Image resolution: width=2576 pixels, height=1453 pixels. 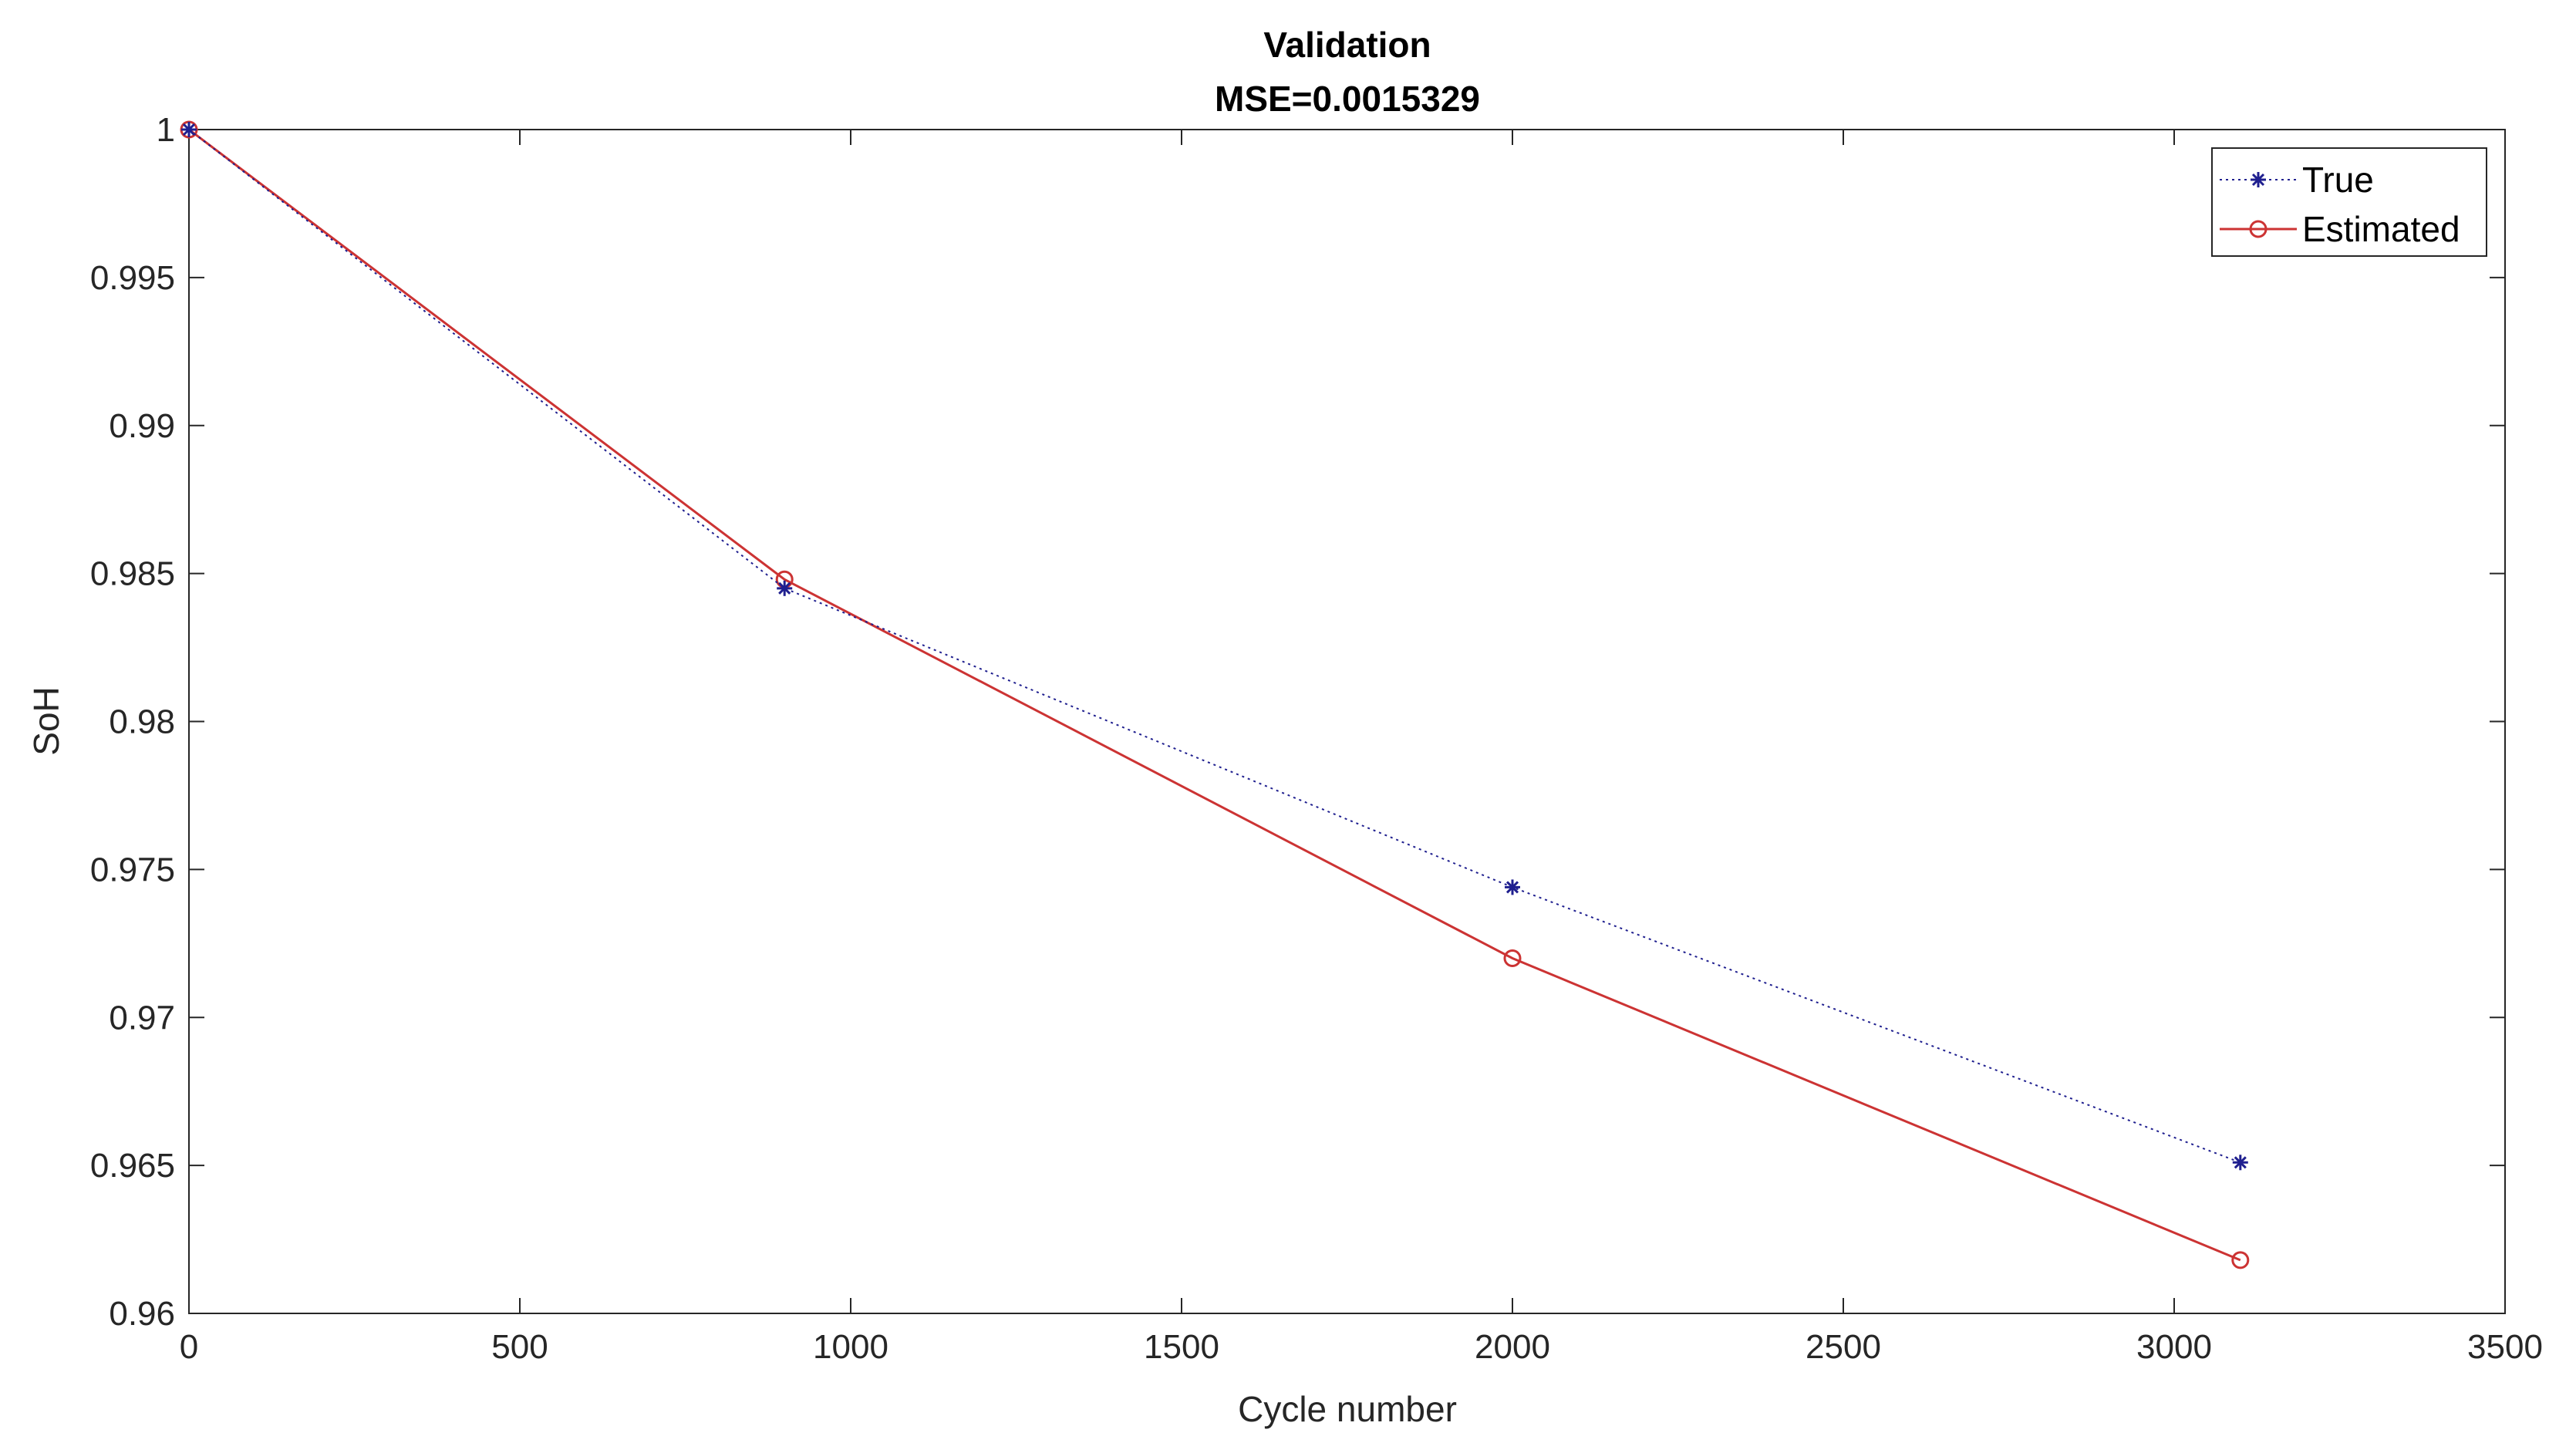 I want to click on x-tick-label: 0, so click(x=189, y=1347).